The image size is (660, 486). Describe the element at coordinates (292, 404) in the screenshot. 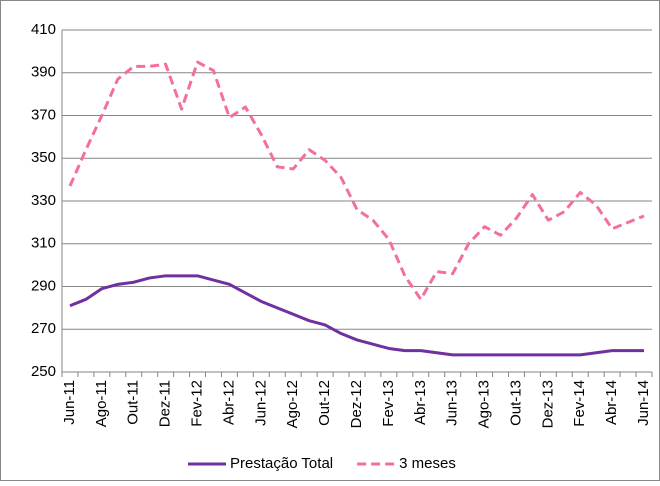

I see `x-tick-label: Ago-12` at that location.